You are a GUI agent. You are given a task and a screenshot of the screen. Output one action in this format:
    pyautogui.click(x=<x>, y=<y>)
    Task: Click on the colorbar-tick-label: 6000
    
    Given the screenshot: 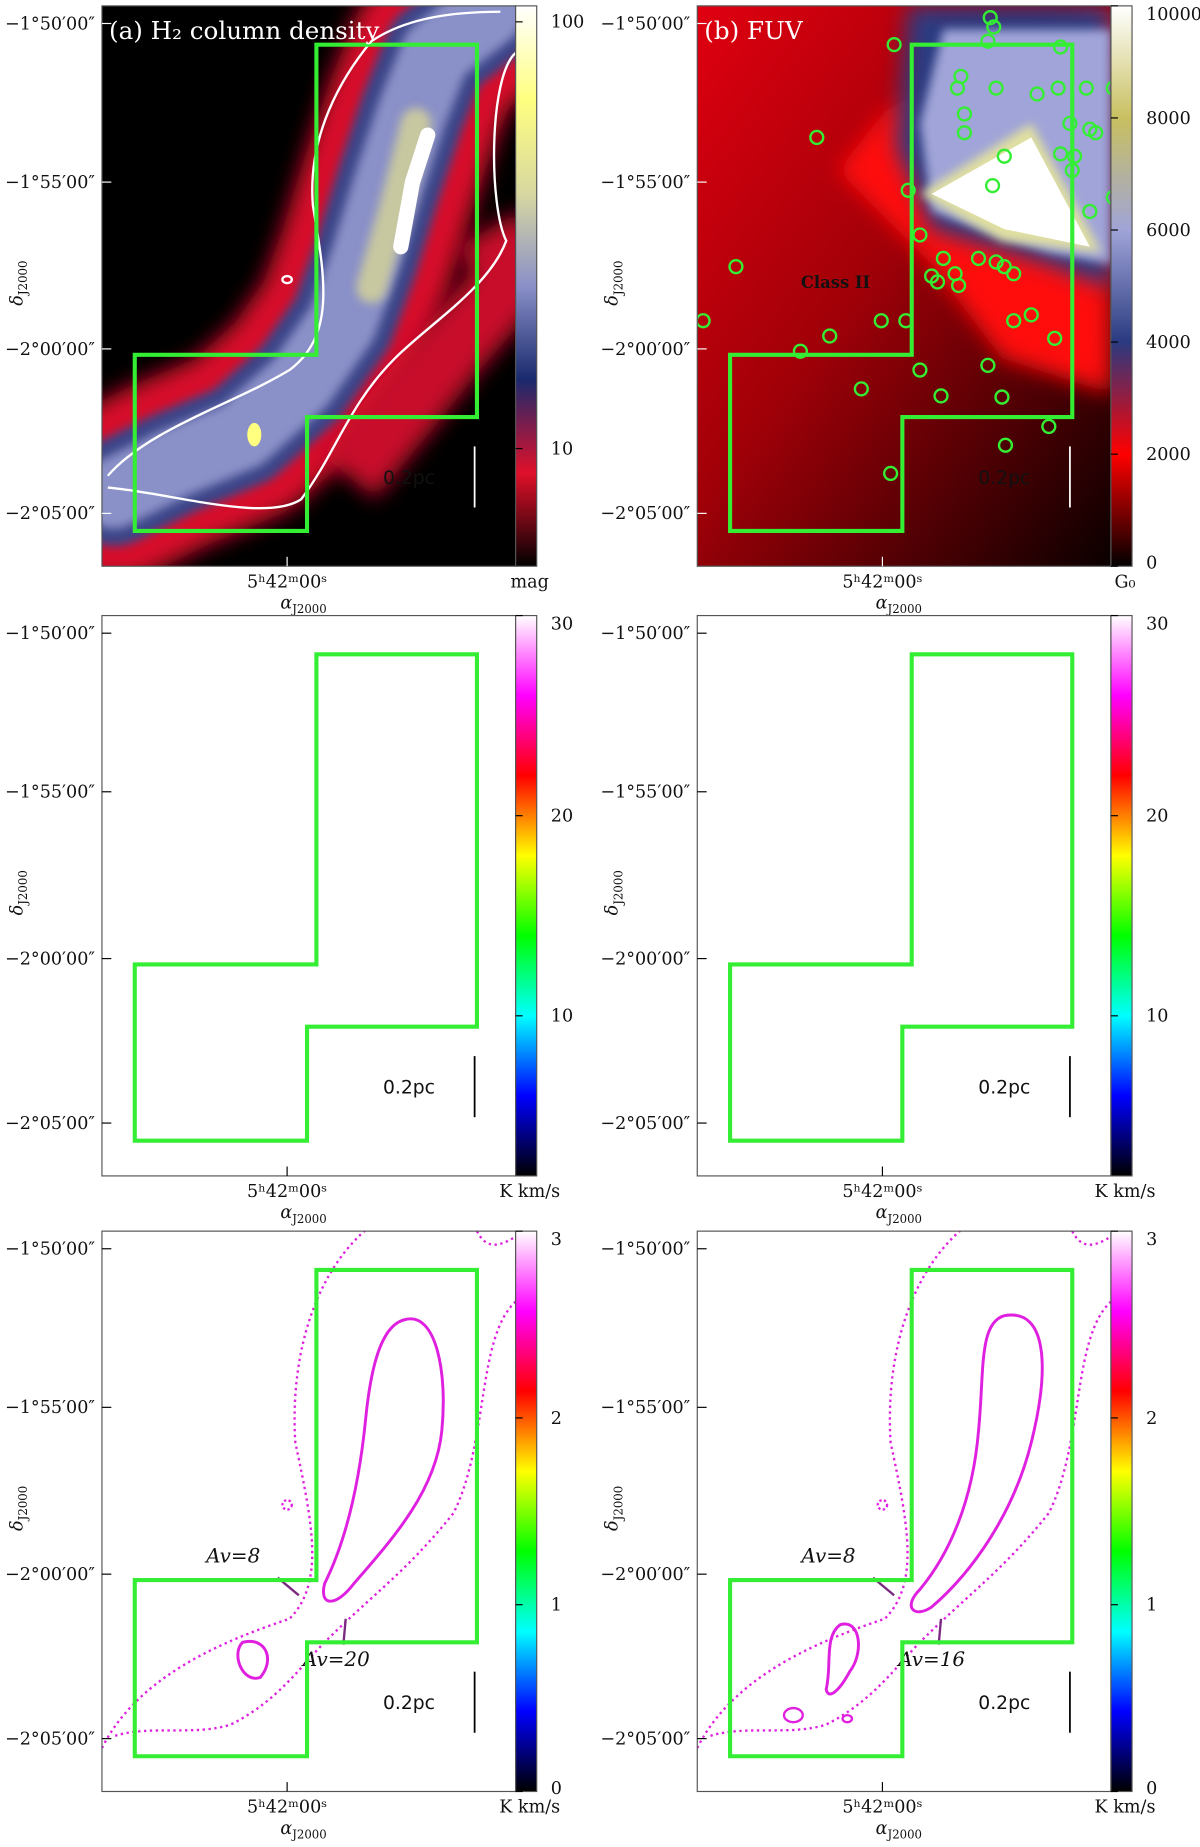 What is the action you would take?
    pyautogui.click(x=1168, y=231)
    